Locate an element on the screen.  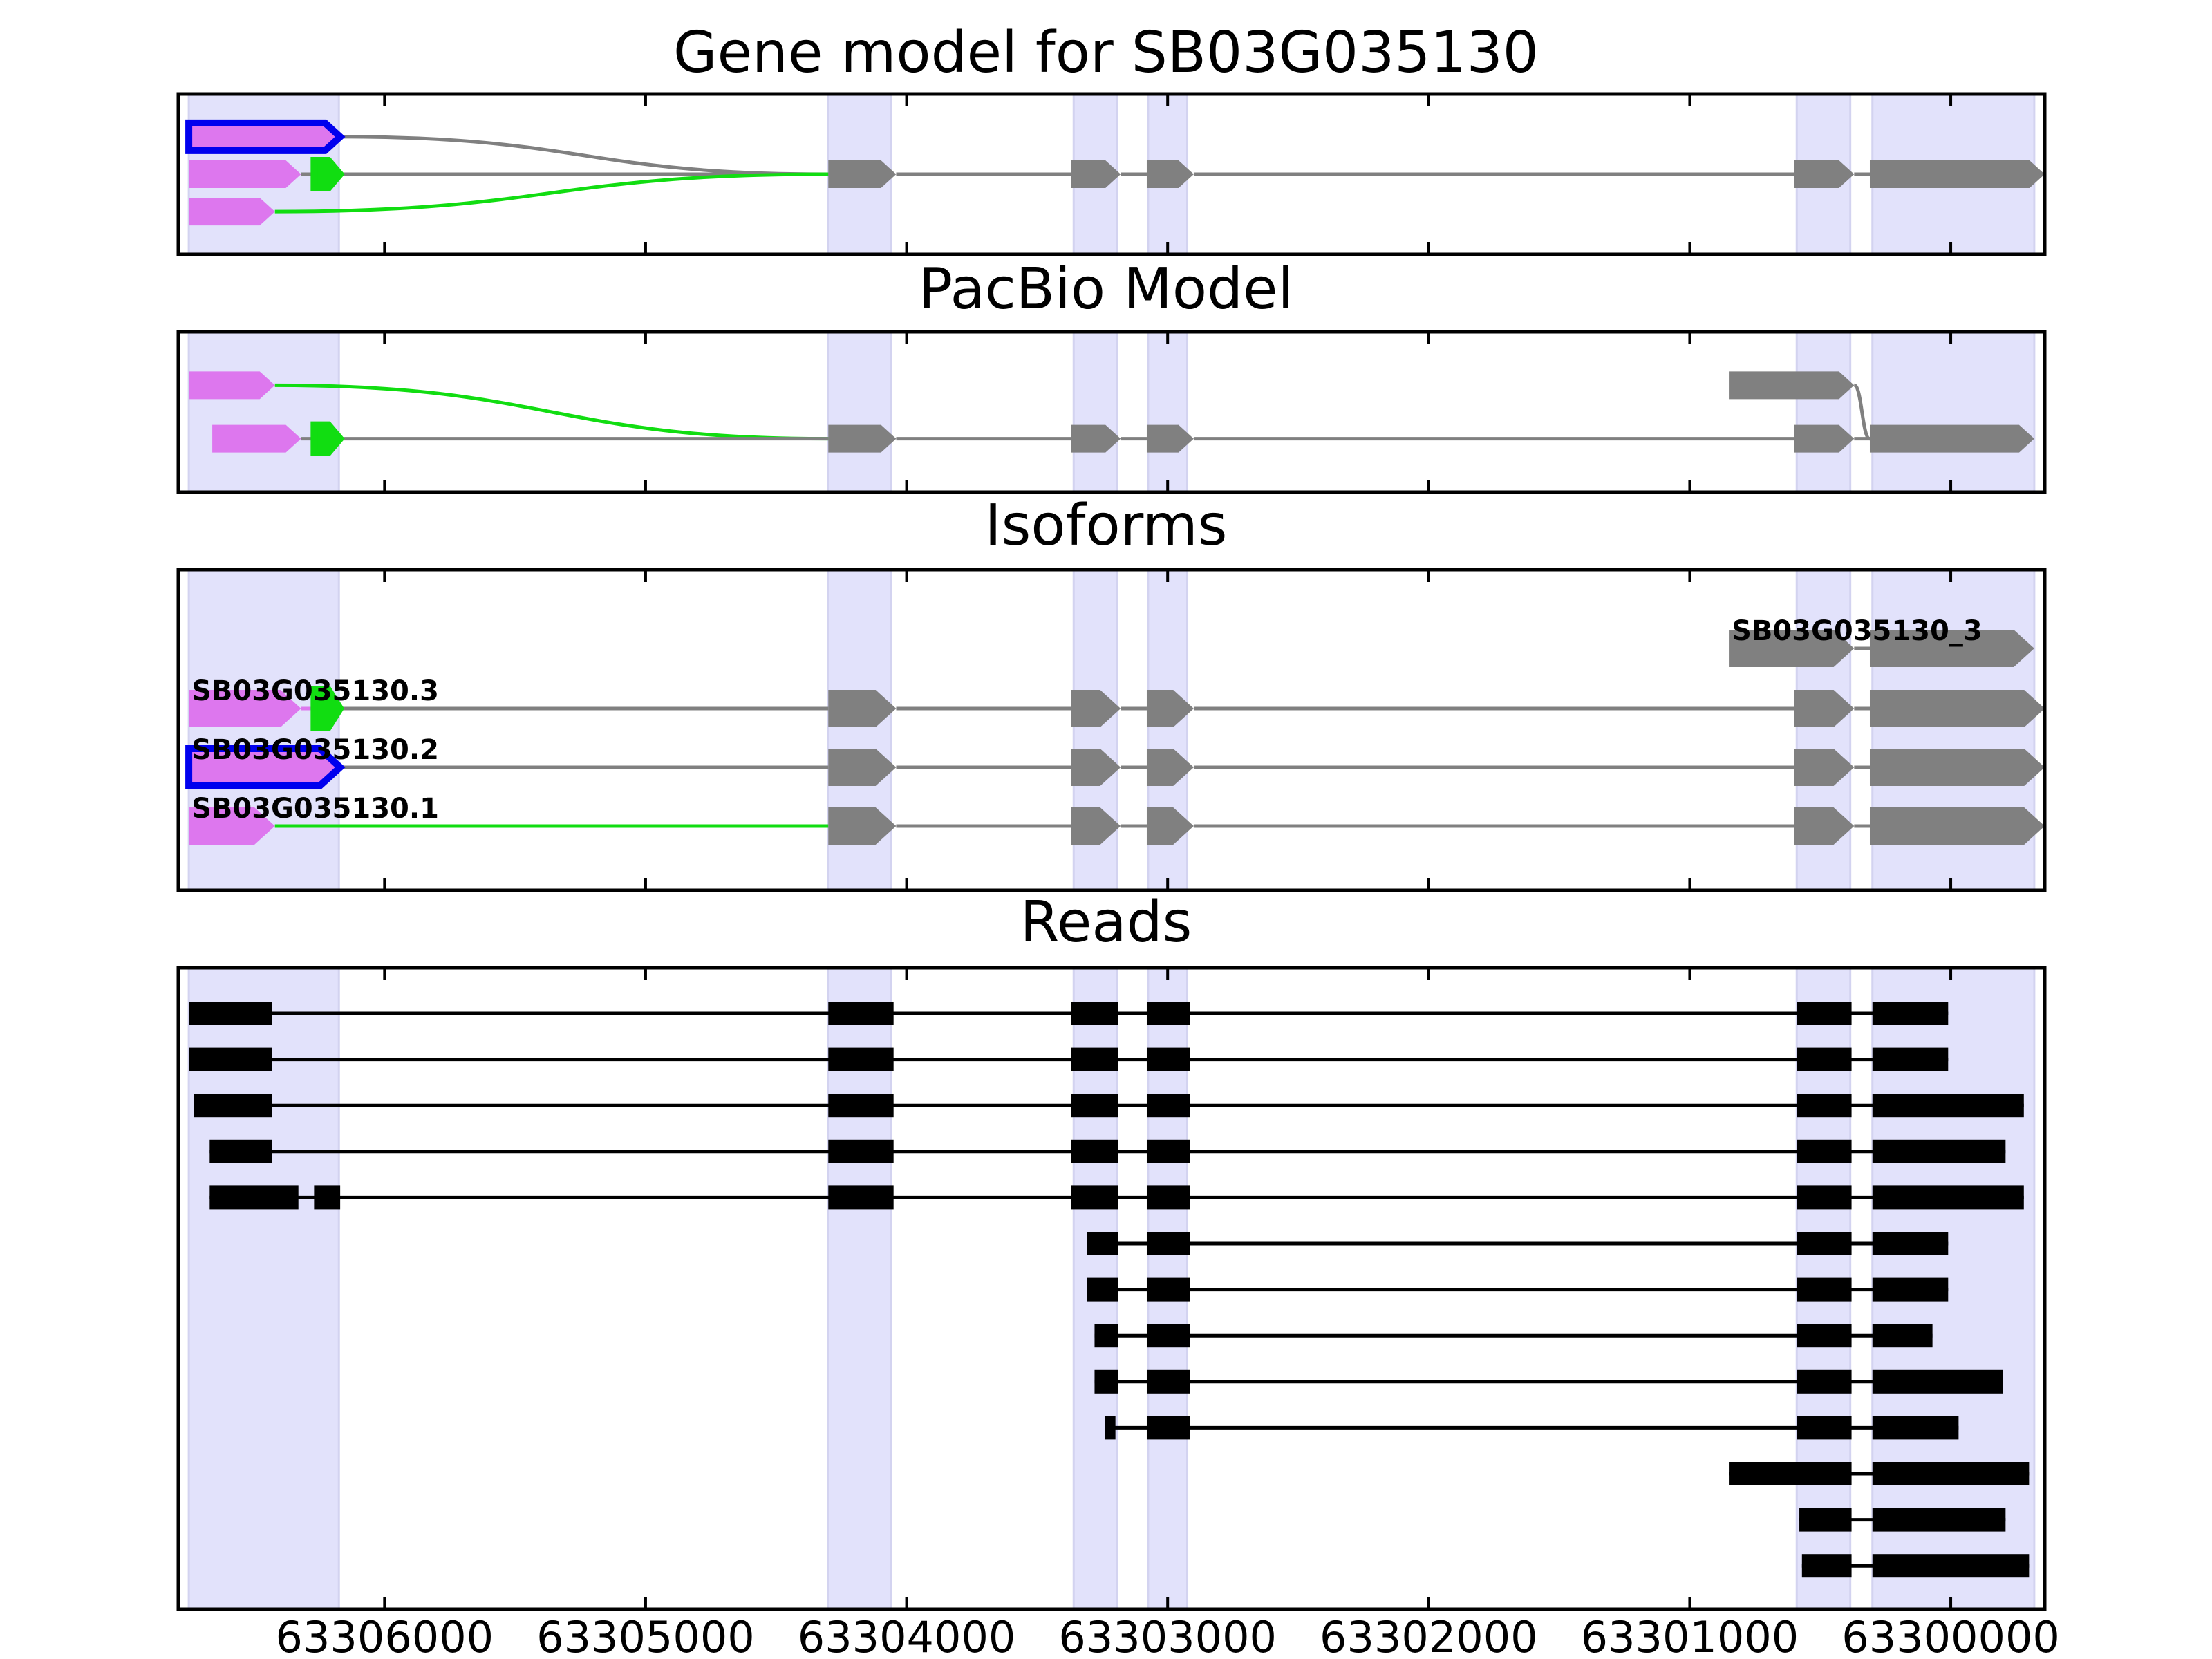
gene-model-plot is located at coordinates (1111, 174).